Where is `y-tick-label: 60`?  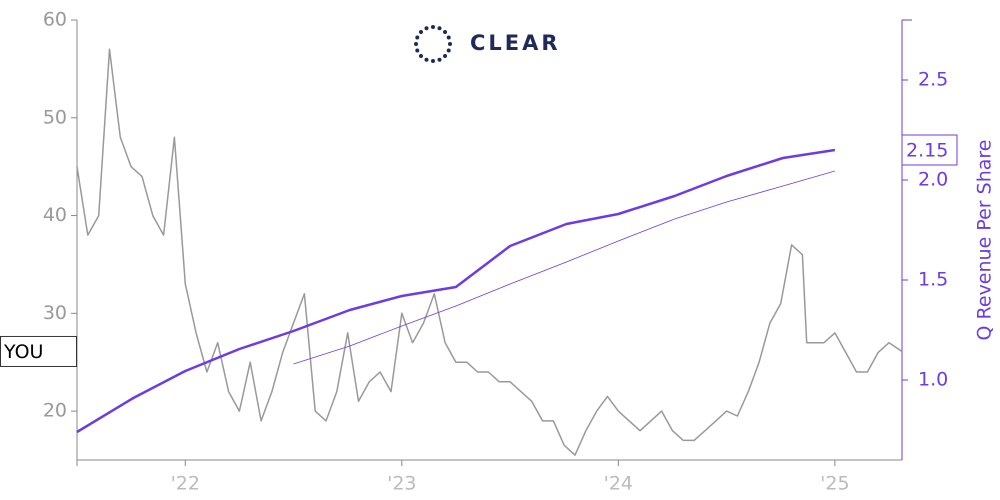 y-tick-label: 60 is located at coordinates (55, 20).